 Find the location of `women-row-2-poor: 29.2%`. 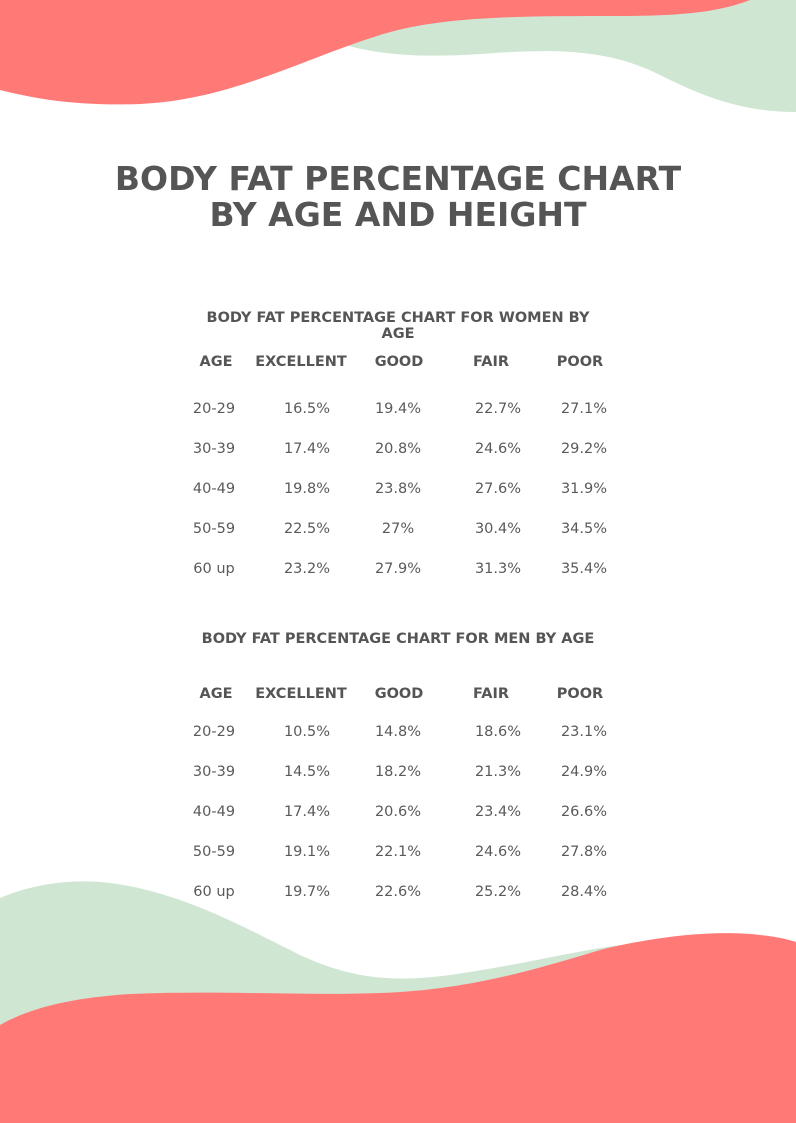

women-row-2-poor: 29.2% is located at coordinates (584, 449).